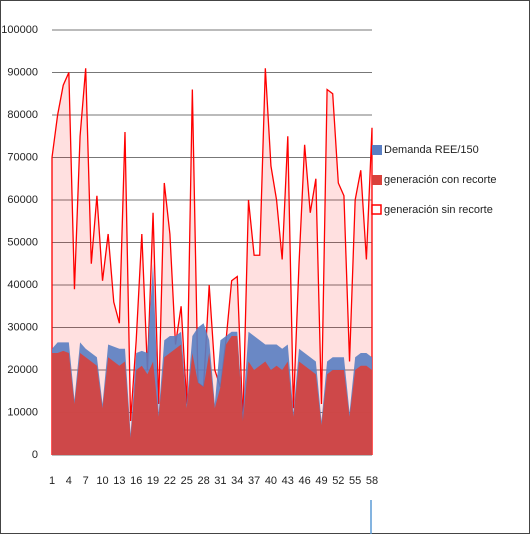 The width and height of the screenshot is (530, 534). What do you see at coordinates (355, 481) in the screenshot?
I see `x-tick-label: 55` at bounding box center [355, 481].